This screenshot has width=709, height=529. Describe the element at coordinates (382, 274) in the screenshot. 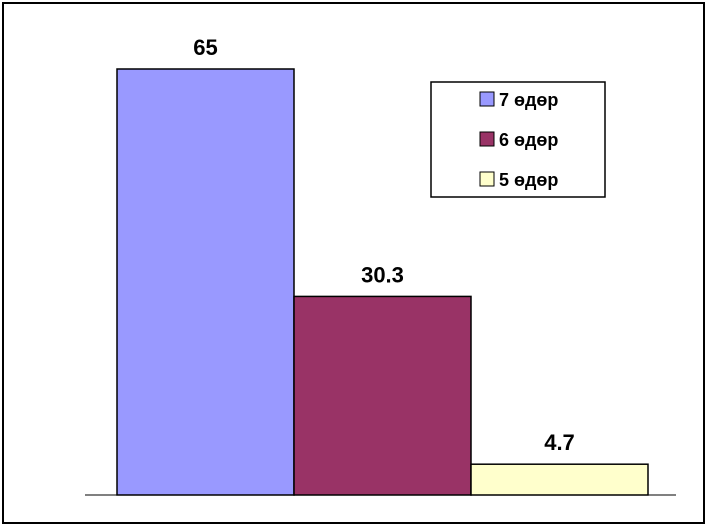

I see `value-label-2: 30.3` at that location.